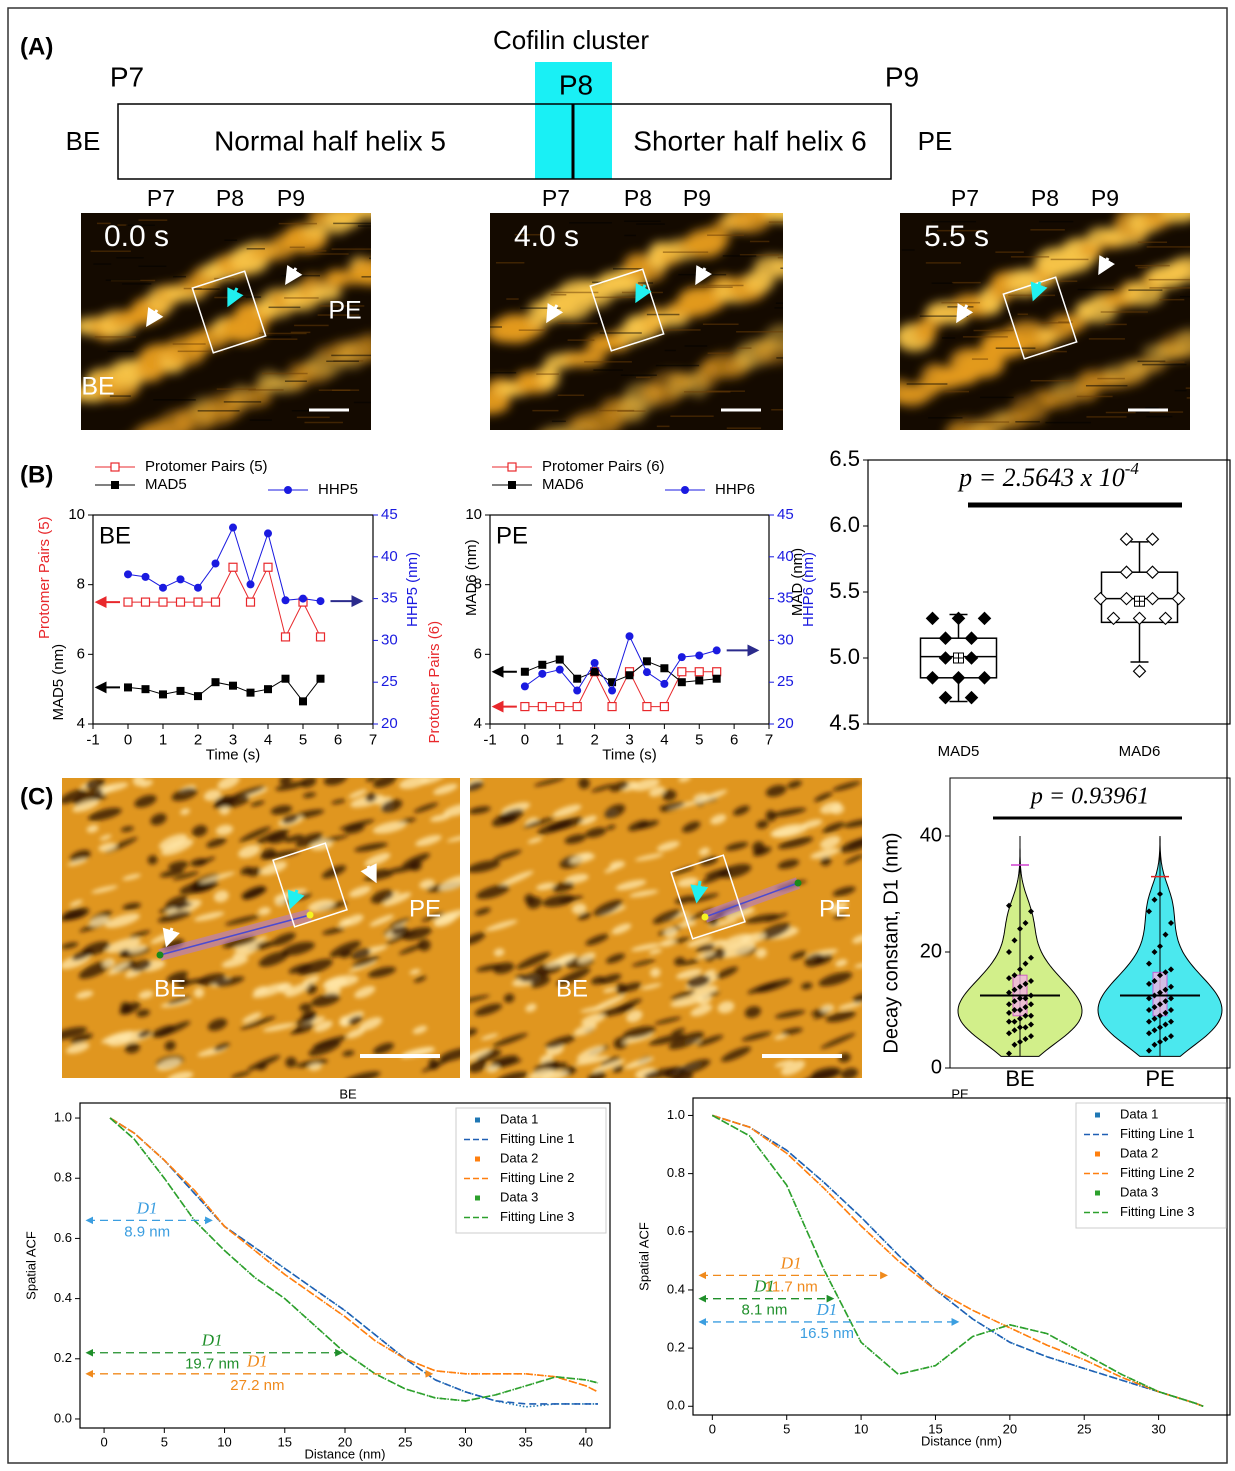 The image size is (1235, 1471). I want to click on x-tick-label: PE, so click(1159, 1078).